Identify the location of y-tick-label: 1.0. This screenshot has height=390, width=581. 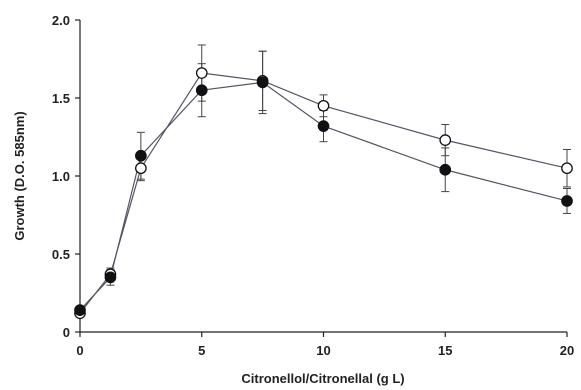
(61, 176).